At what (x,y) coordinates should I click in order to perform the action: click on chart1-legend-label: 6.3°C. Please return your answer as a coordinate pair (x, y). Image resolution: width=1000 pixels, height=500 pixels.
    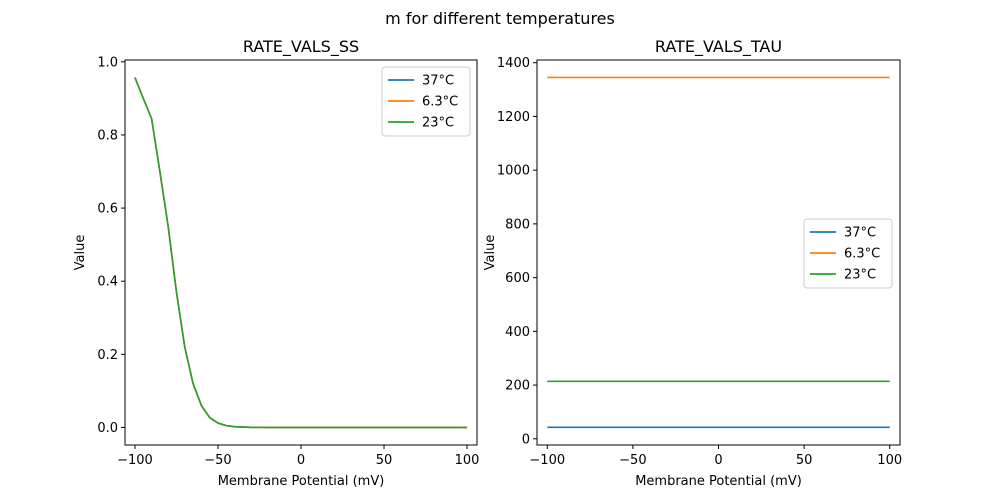
    Looking at the image, I should click on (862, 254).